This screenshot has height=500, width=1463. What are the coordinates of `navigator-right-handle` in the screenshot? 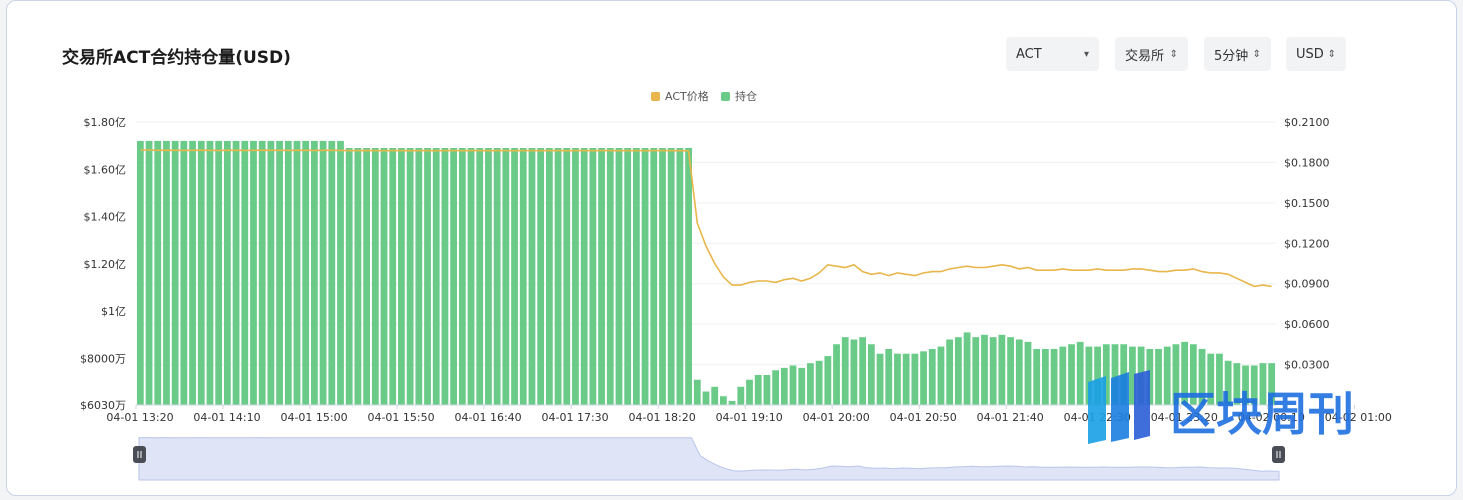 It's located at (1278, 454).